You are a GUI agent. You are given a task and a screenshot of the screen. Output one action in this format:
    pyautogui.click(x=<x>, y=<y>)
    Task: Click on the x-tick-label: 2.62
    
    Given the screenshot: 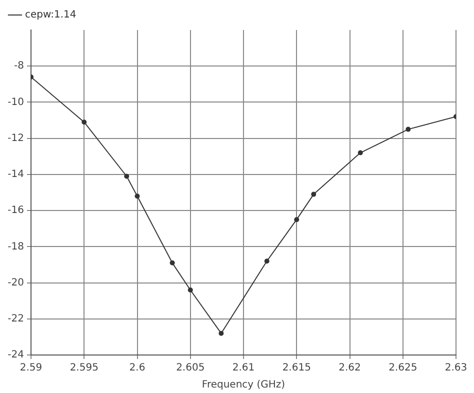 What is the action you would take?
    pyautogui.click(x=349, y=368)
    